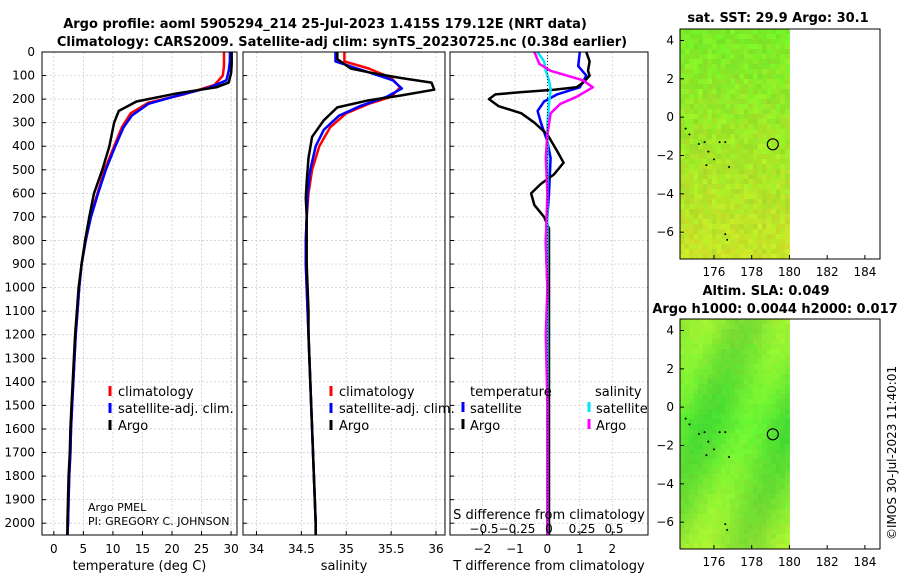  What do you see at coordinates (827, 272) in the screenshot?
I see `map-x-tick-label: 182` at bounding box center [827, 272].